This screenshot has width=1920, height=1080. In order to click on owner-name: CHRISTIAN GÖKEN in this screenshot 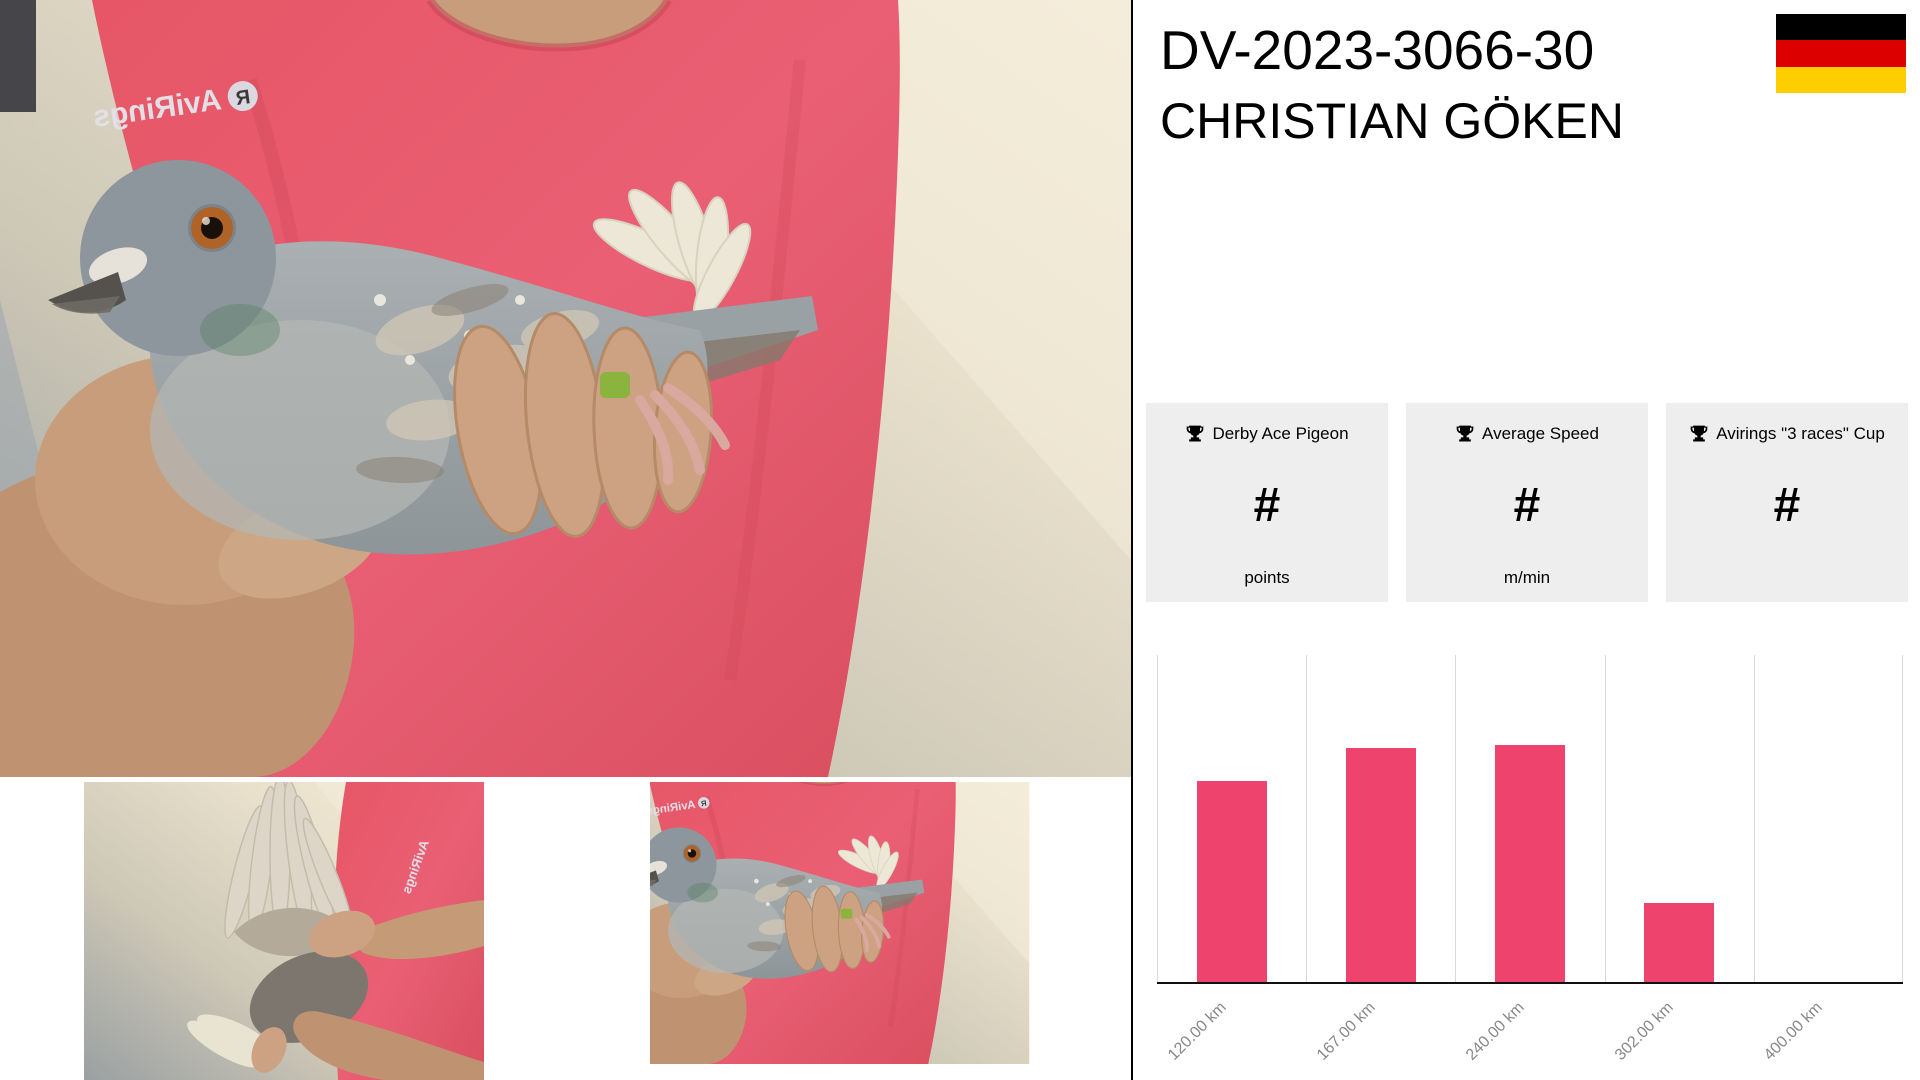, I will do `click(1392, 121)`.